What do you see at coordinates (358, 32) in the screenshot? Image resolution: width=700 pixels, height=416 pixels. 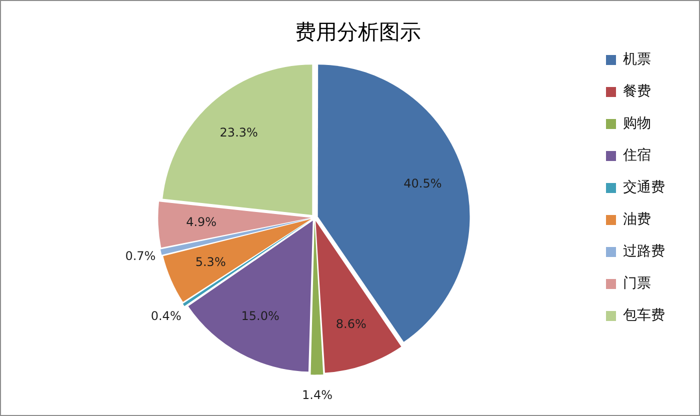 I see `chart-title: 费用分析图示` at bounding box center [358, 32].